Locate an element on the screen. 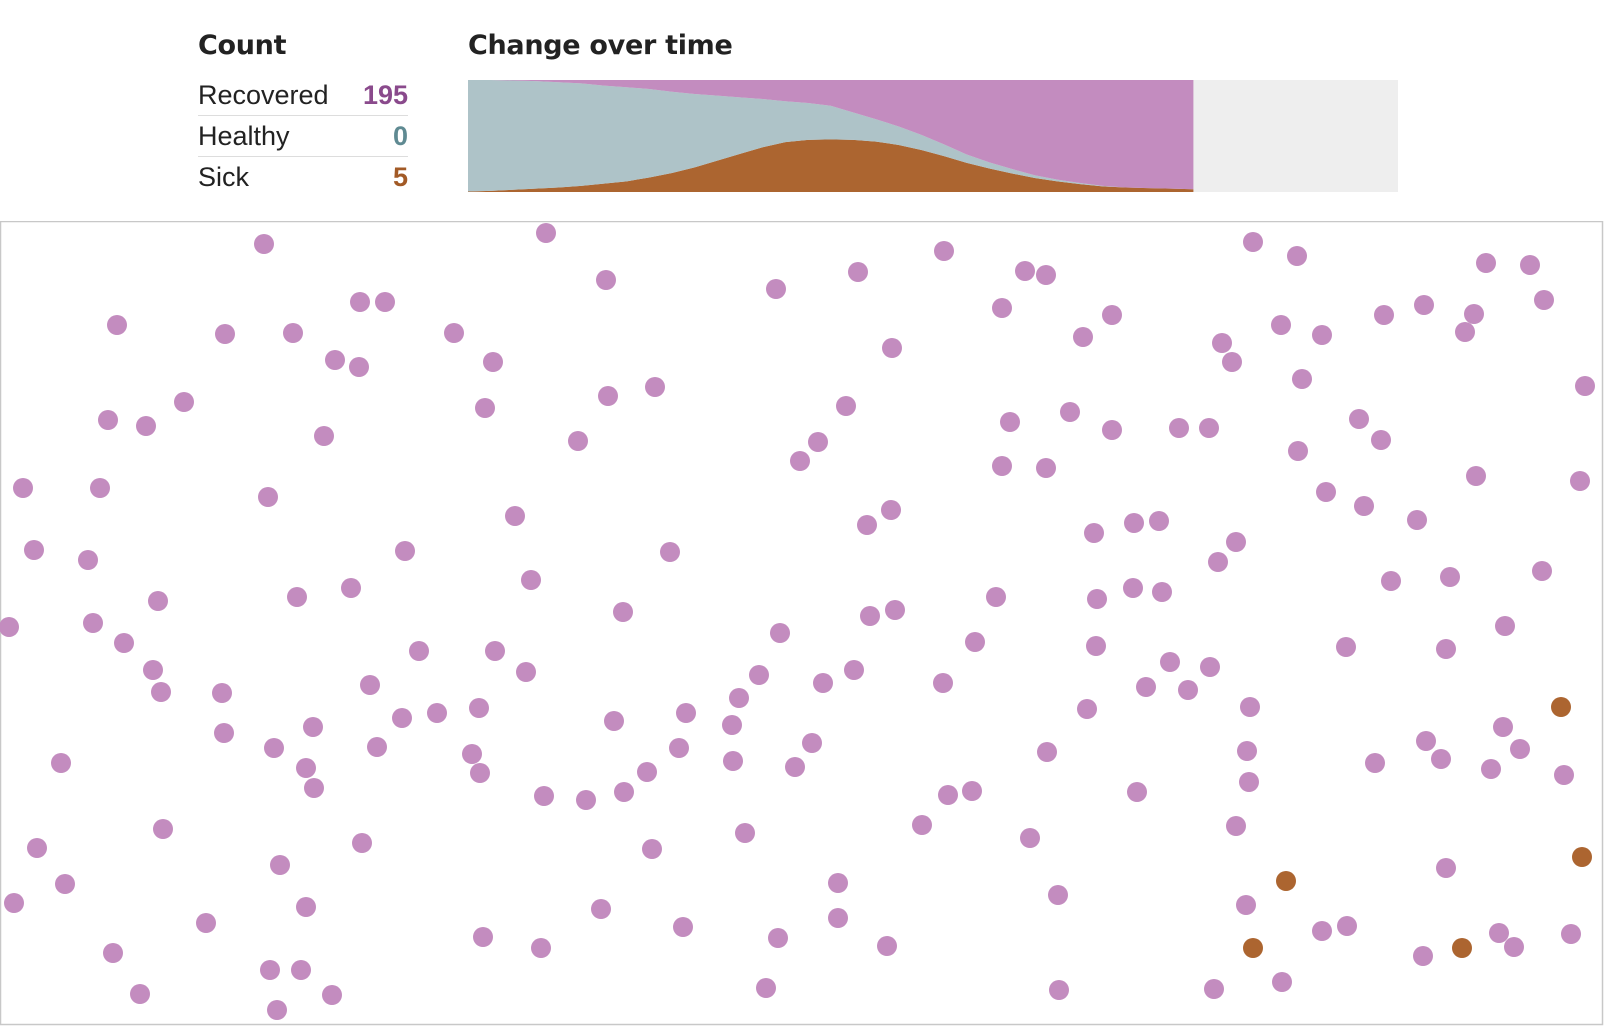 Image resolution: width=1604 pixels, height=1026 pixels. area-recovered is located at coordinates (831, 135).